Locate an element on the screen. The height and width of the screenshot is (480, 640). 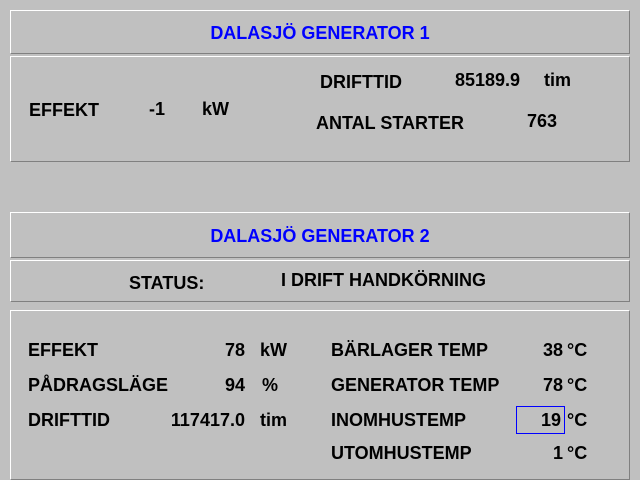
gen2-barlager-temp-value: 38 is located at coordinates (552, 350).